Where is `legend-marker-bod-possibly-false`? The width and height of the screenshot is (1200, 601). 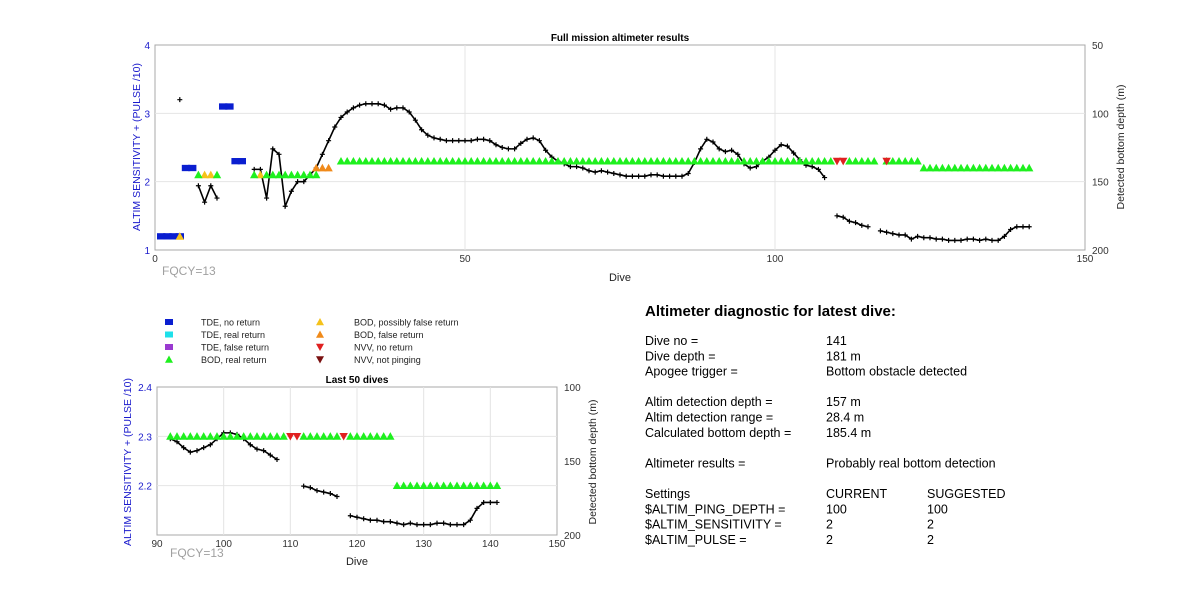
legend-marker-bod-possibly-false is located at coordinates (320, 322).